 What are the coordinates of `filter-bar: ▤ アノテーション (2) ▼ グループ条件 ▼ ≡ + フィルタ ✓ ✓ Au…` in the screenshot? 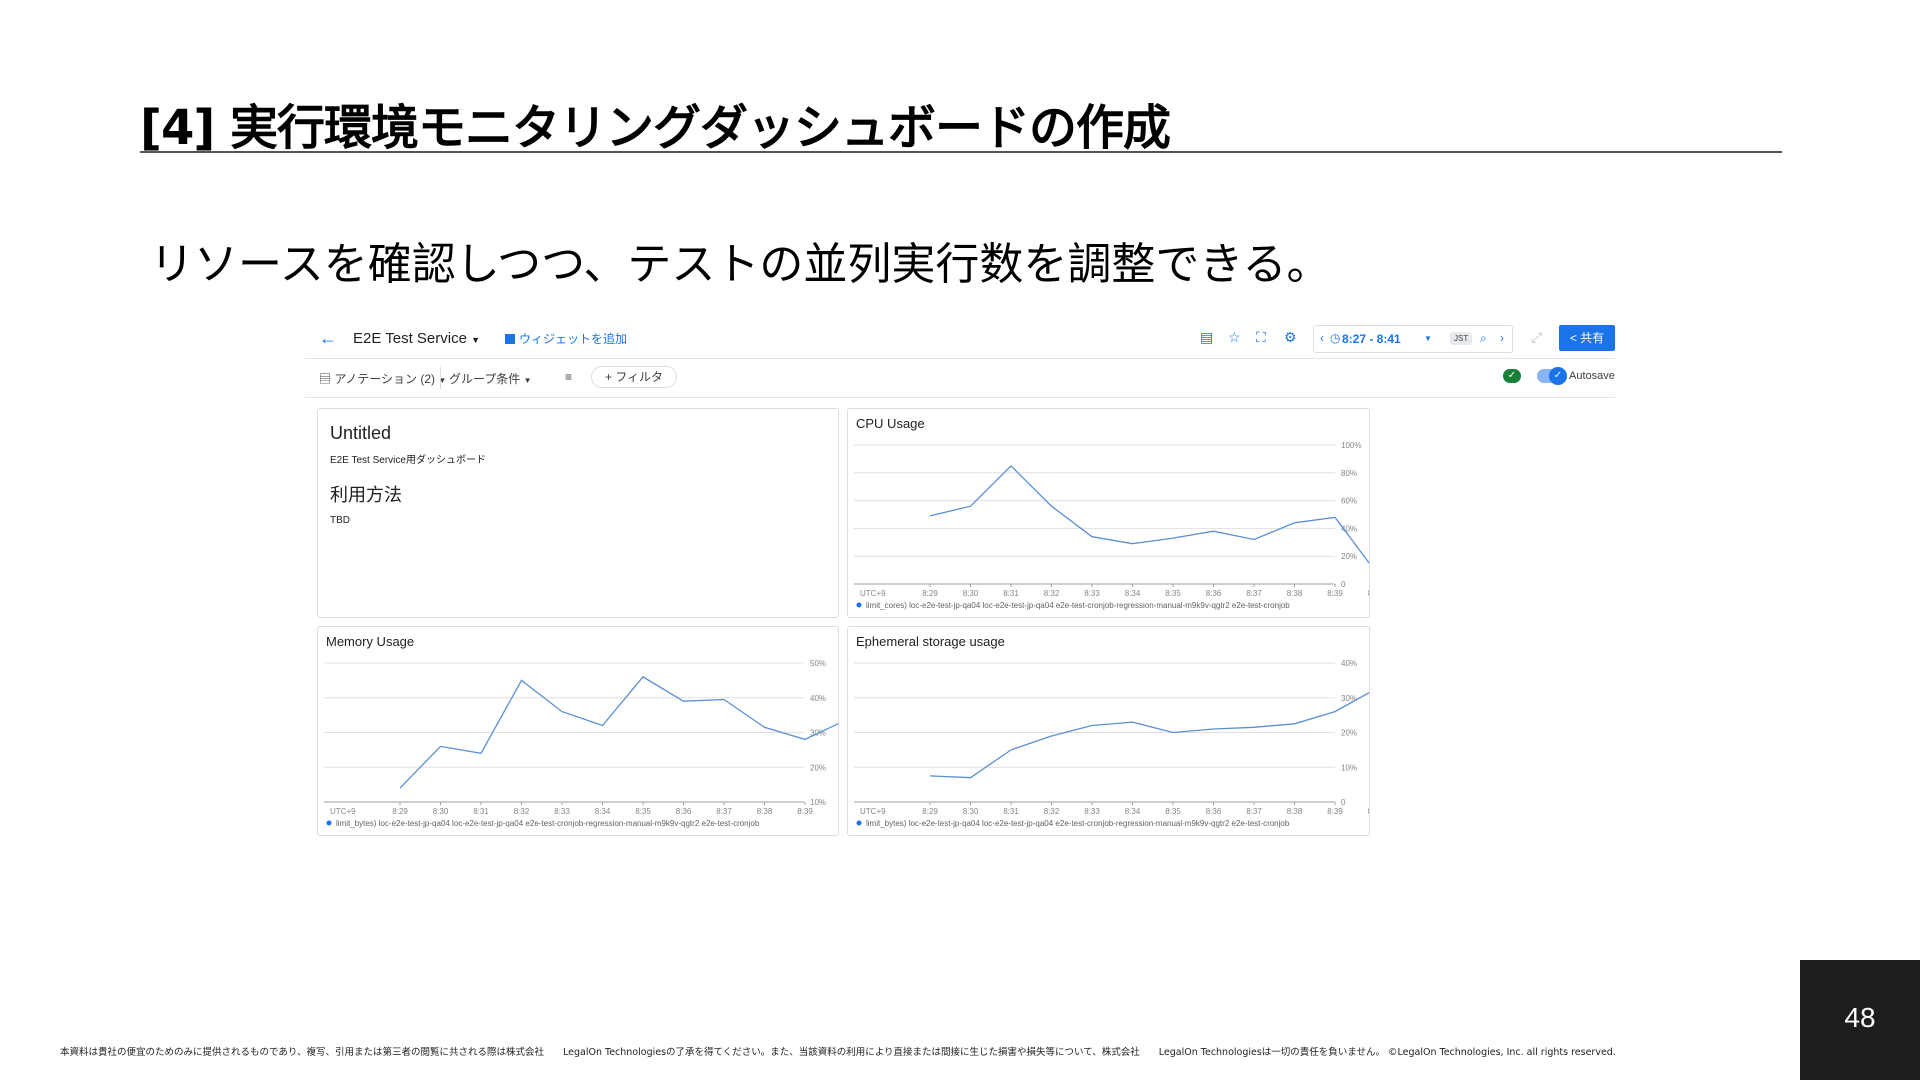 It's located at (960, 378).